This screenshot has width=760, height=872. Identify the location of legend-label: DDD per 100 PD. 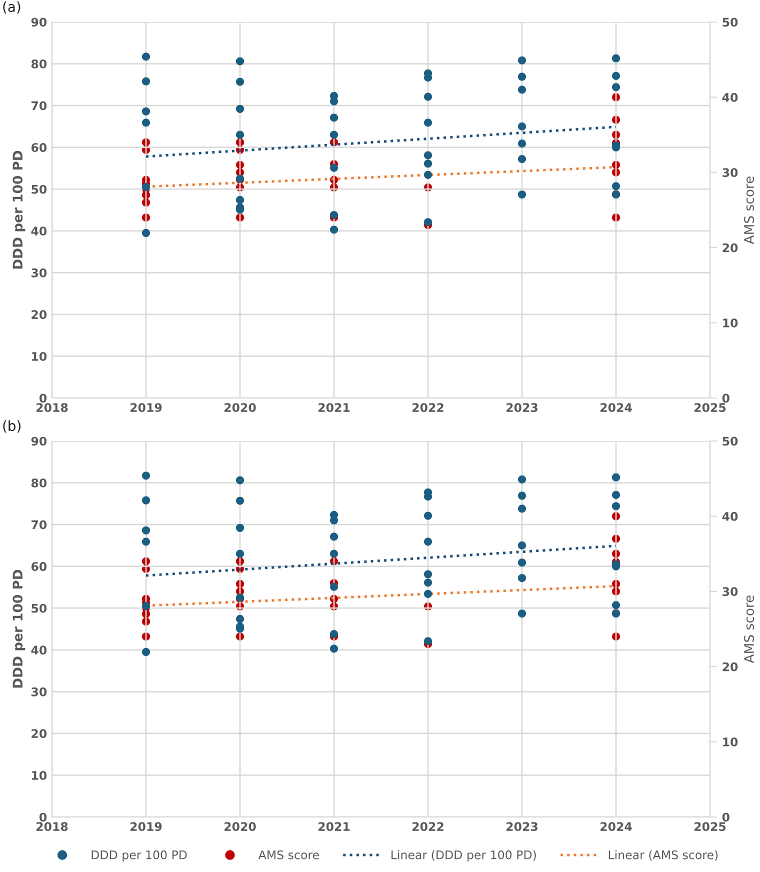
(139, 856).